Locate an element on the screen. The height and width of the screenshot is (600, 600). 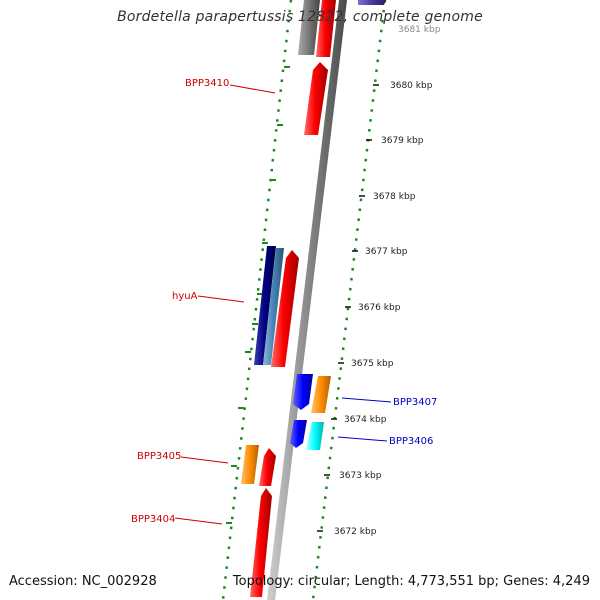
feature-bpp3405 is located at coordinates (267, 467).